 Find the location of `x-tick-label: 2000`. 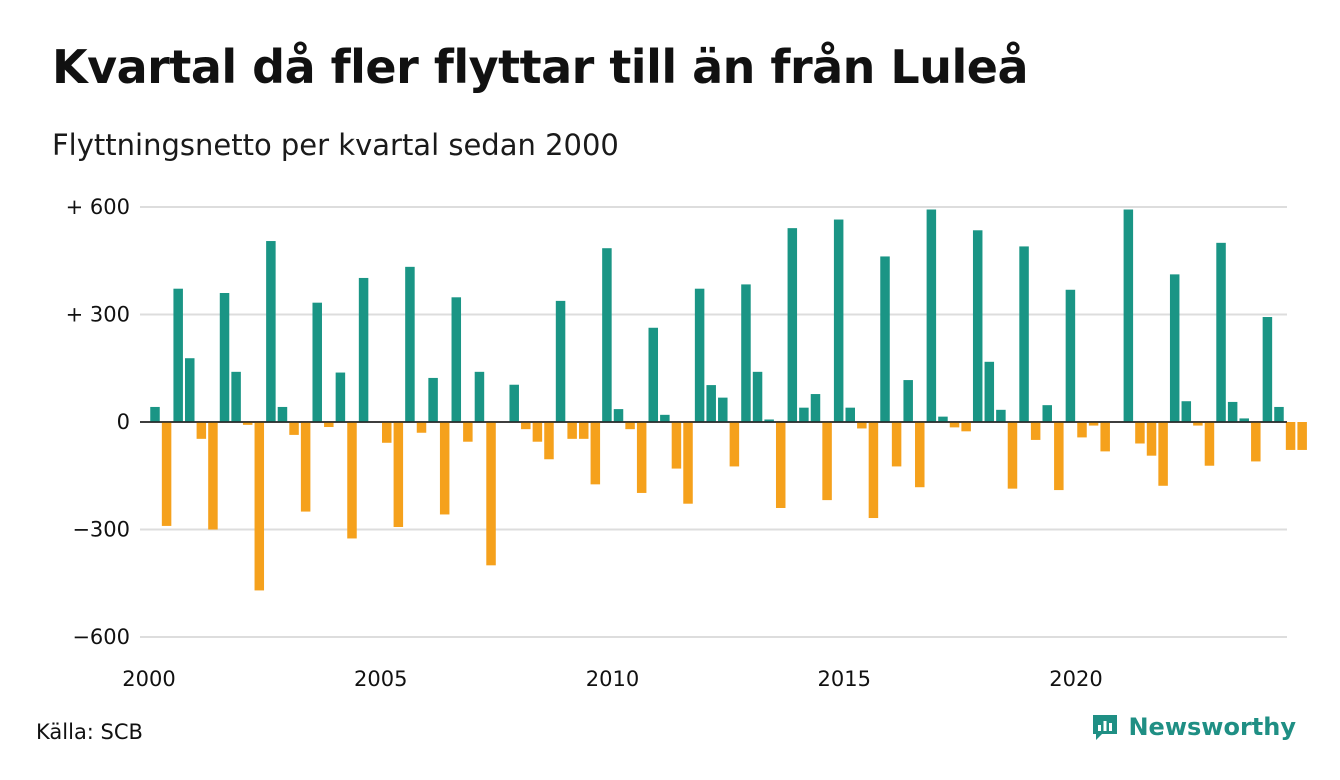

x-tick-label: 2000 is located at coordinates (148, 679).